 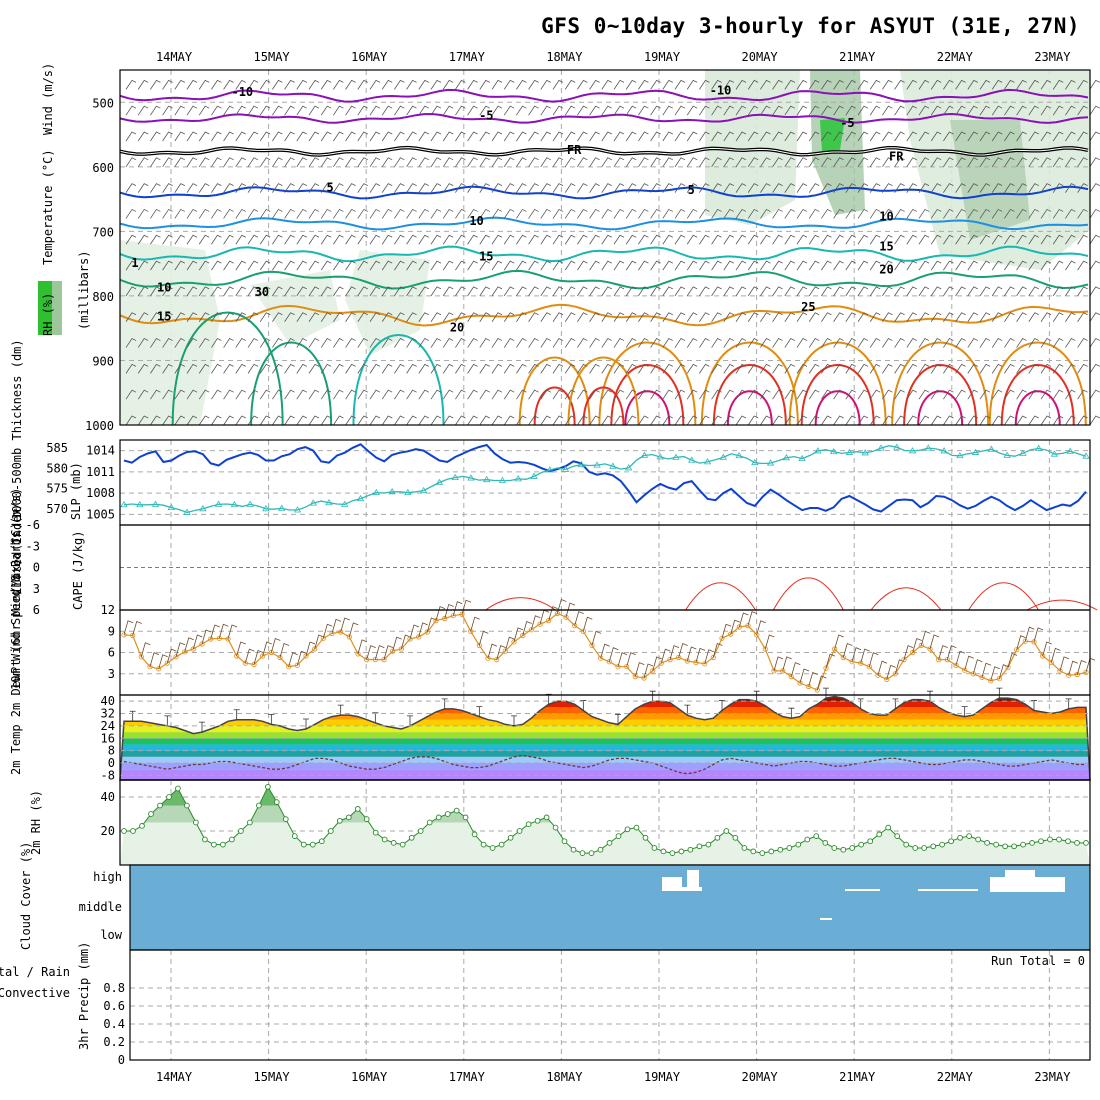 What do you see at coordinates (604, 279) in the screenshot?
I see `isotherm-line` at bounding box center [604, 279].